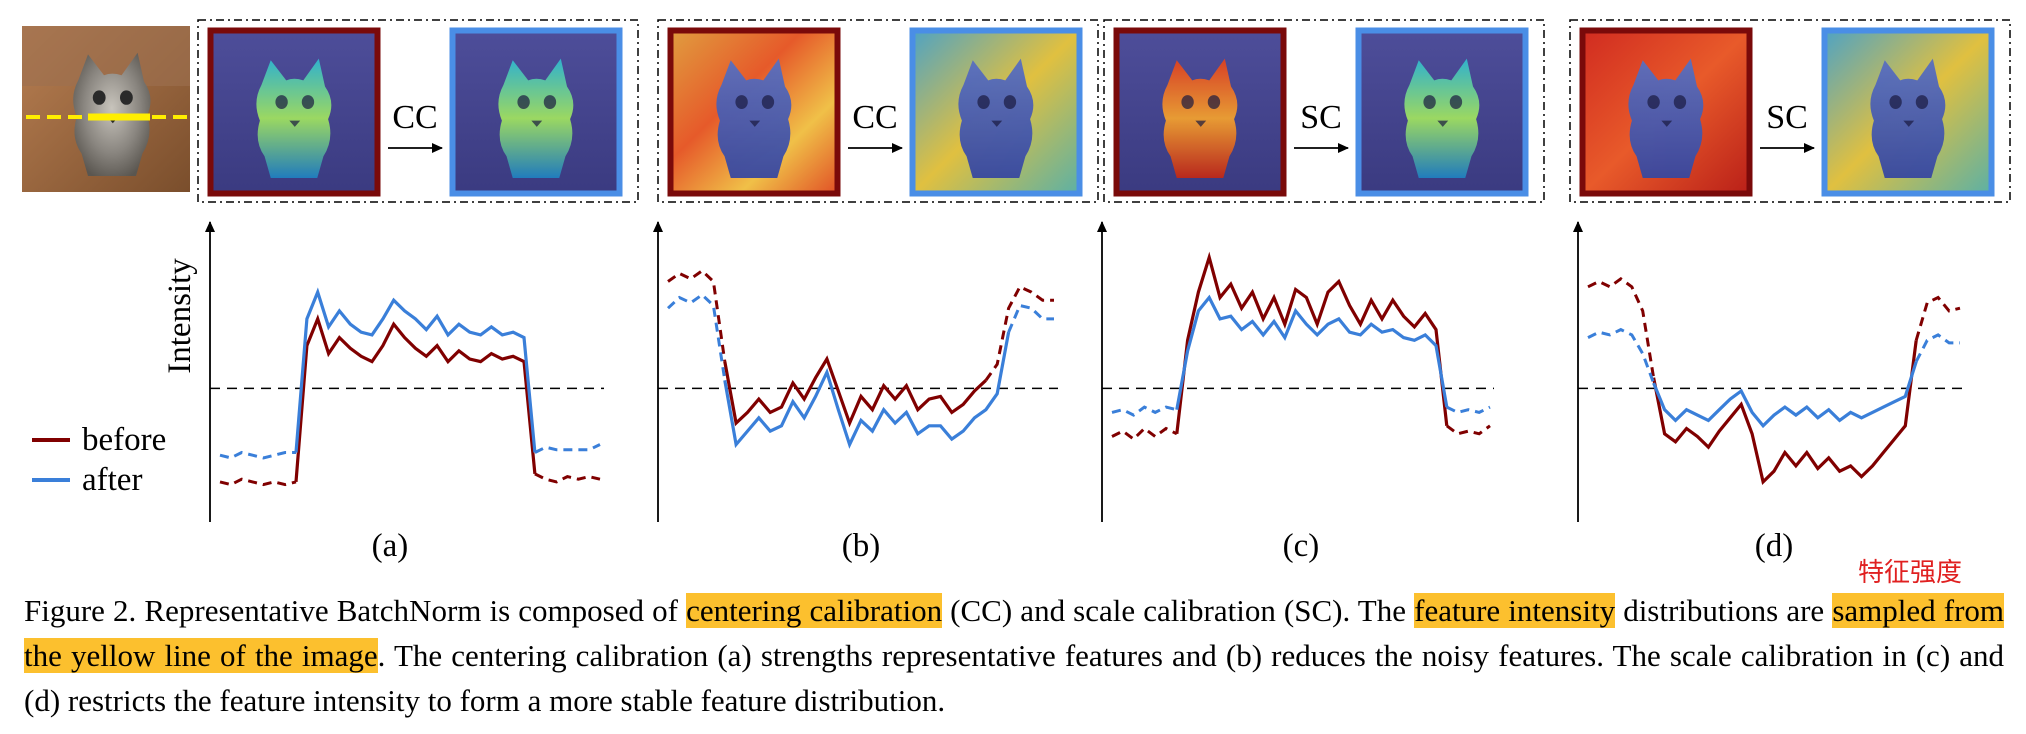 This screenshot has height=734, width=2026. I want to click on chart-d: (d), so click(1768, 392).